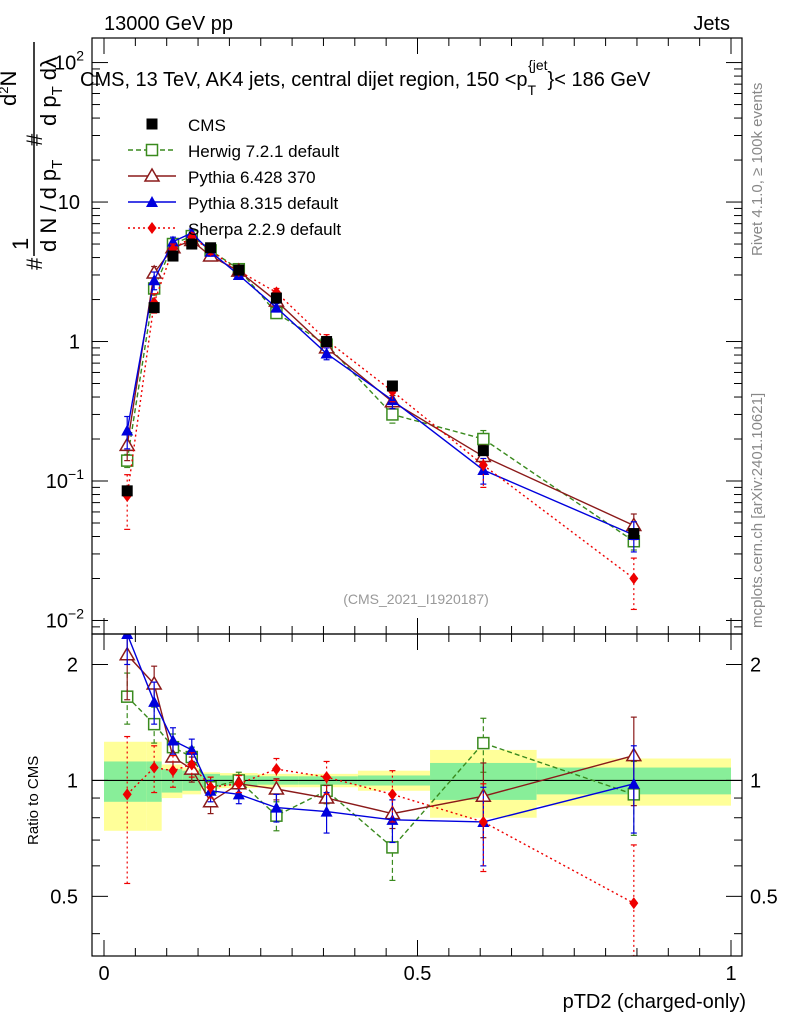 The height and width of the screenshot is (1024, 786). I want to click on legend-marker-py6, so click(152, 174).